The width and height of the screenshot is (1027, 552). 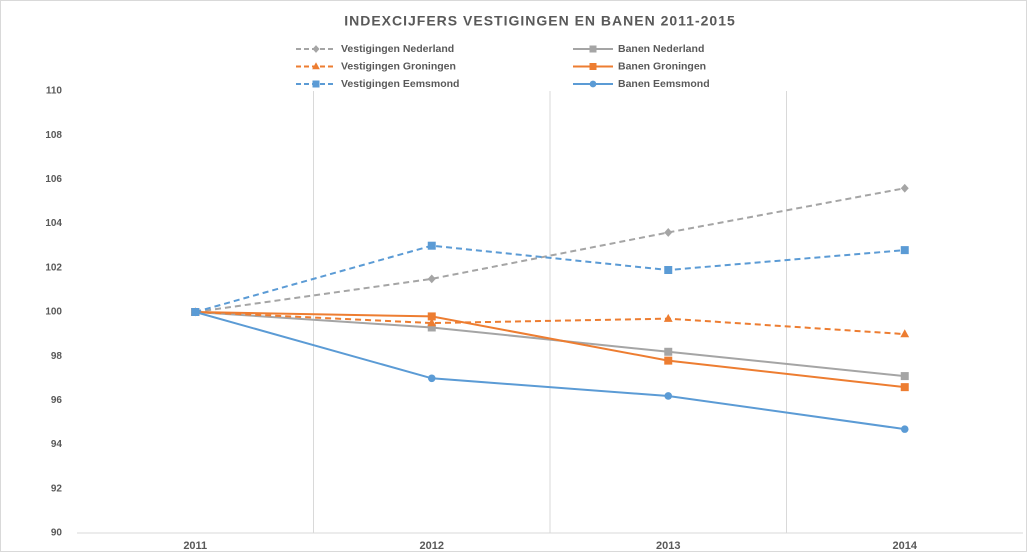 What do you see at coordinates (54, 91) in the screenshot?
I see `y-tick-label: 110` at bounding box center [54, 91].